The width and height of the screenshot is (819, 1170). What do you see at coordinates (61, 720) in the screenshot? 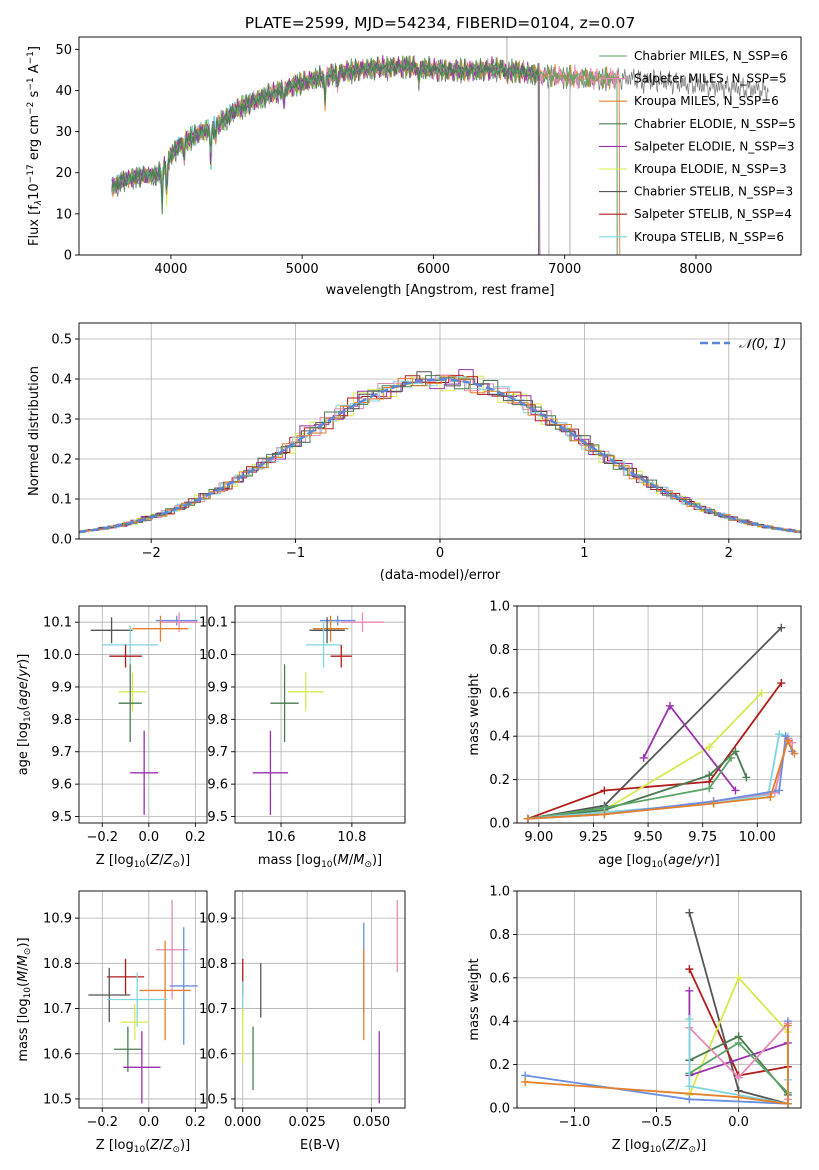
I see `y-tick-label: 9.8` at bounding box center [61, 720].